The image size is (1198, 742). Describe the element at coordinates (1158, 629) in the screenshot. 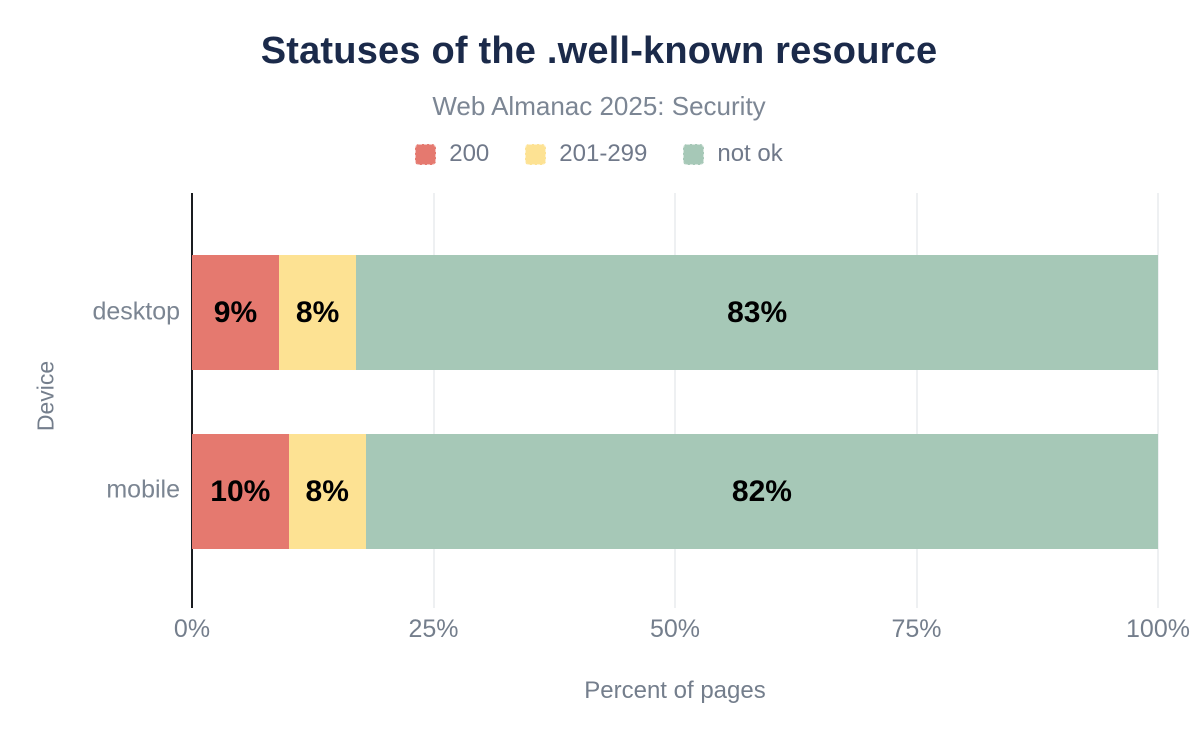

I see `x-tick-label-100: 100%` at that location.